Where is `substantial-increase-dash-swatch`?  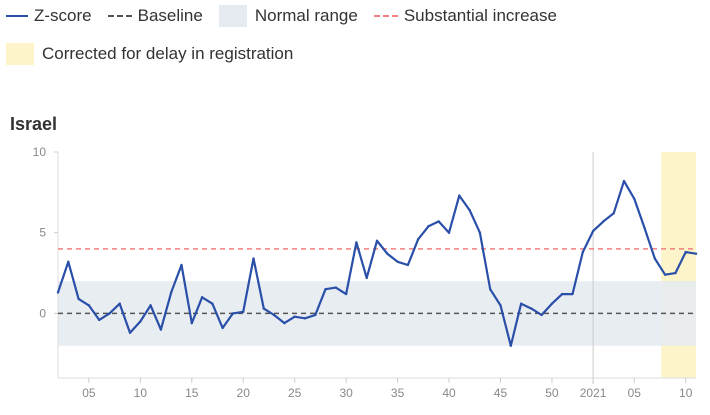
substantial-increase-dash-swatch is located at coordinates (385, 16).